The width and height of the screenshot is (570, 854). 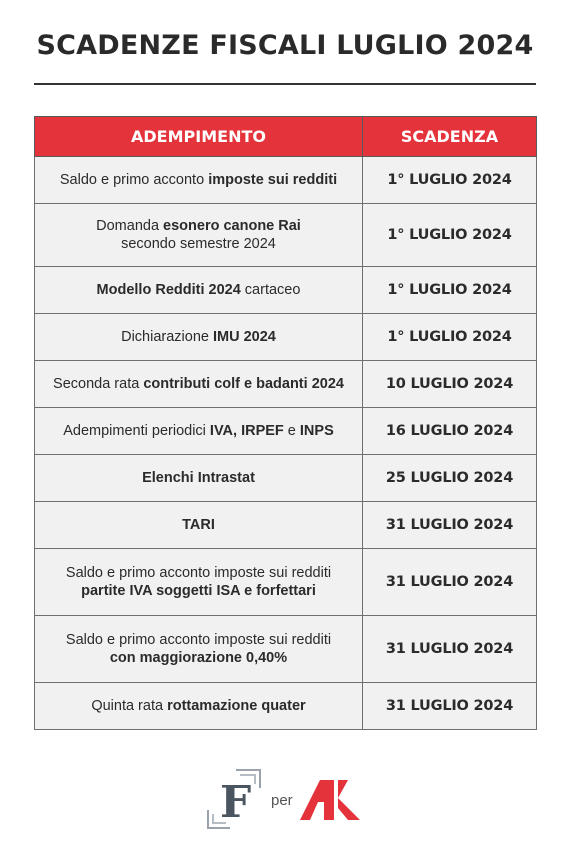 What do you see at coordinates (168, 290) in the screenshot?
I see `task-text-bold: Modello Redditi 2024` at bounding box center [168, 290].